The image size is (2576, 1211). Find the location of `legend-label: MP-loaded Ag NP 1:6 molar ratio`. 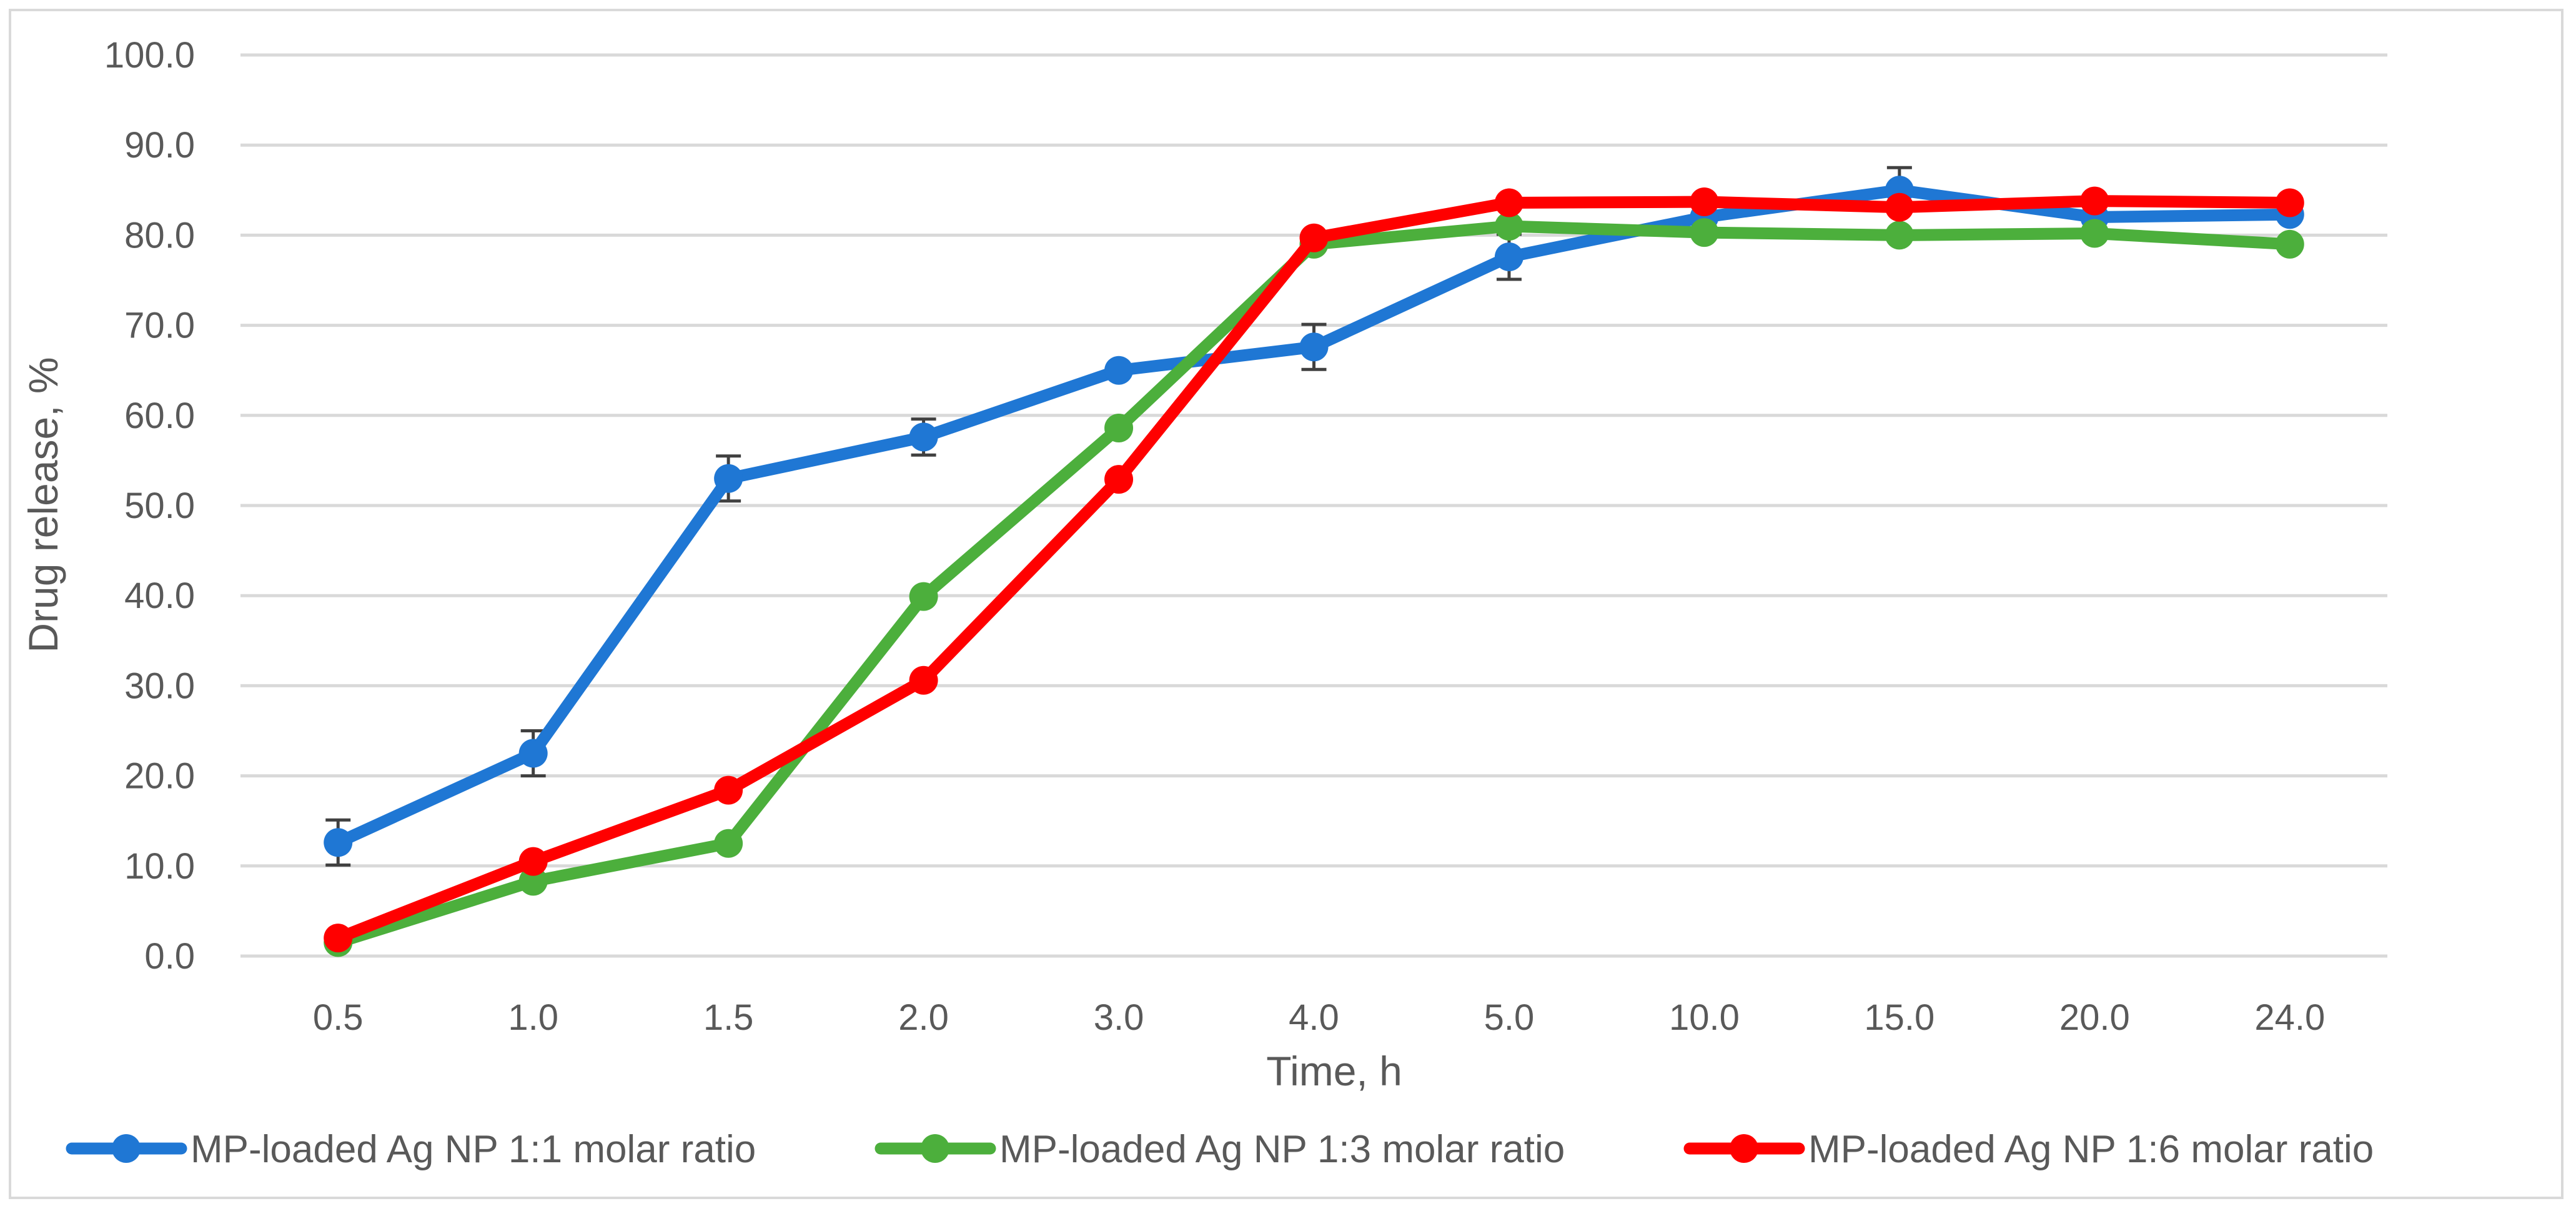

legend-label: MP-loaded Ag NP 1:6 molar ratio is located at coordinates (2091, 1149).